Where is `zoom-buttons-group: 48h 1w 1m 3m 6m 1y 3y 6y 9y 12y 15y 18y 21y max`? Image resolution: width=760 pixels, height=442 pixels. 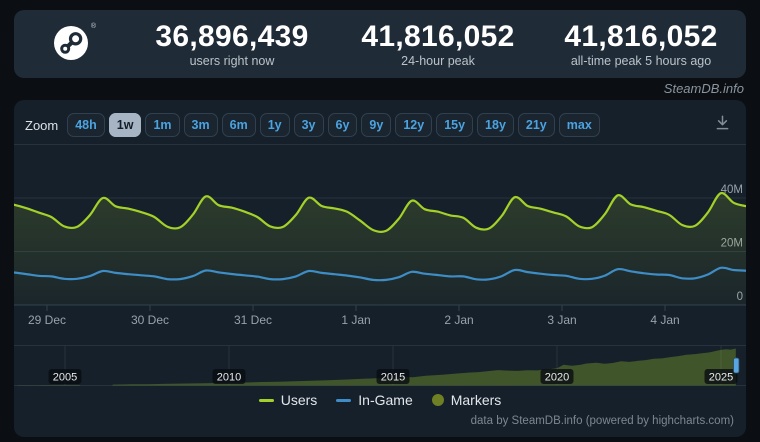
zoom-buttons-group: 48h 1w 1m 3m 6m 1y 3y 6y 9y 12y 15y 18y 21y max is located at coordinates (335, 125).